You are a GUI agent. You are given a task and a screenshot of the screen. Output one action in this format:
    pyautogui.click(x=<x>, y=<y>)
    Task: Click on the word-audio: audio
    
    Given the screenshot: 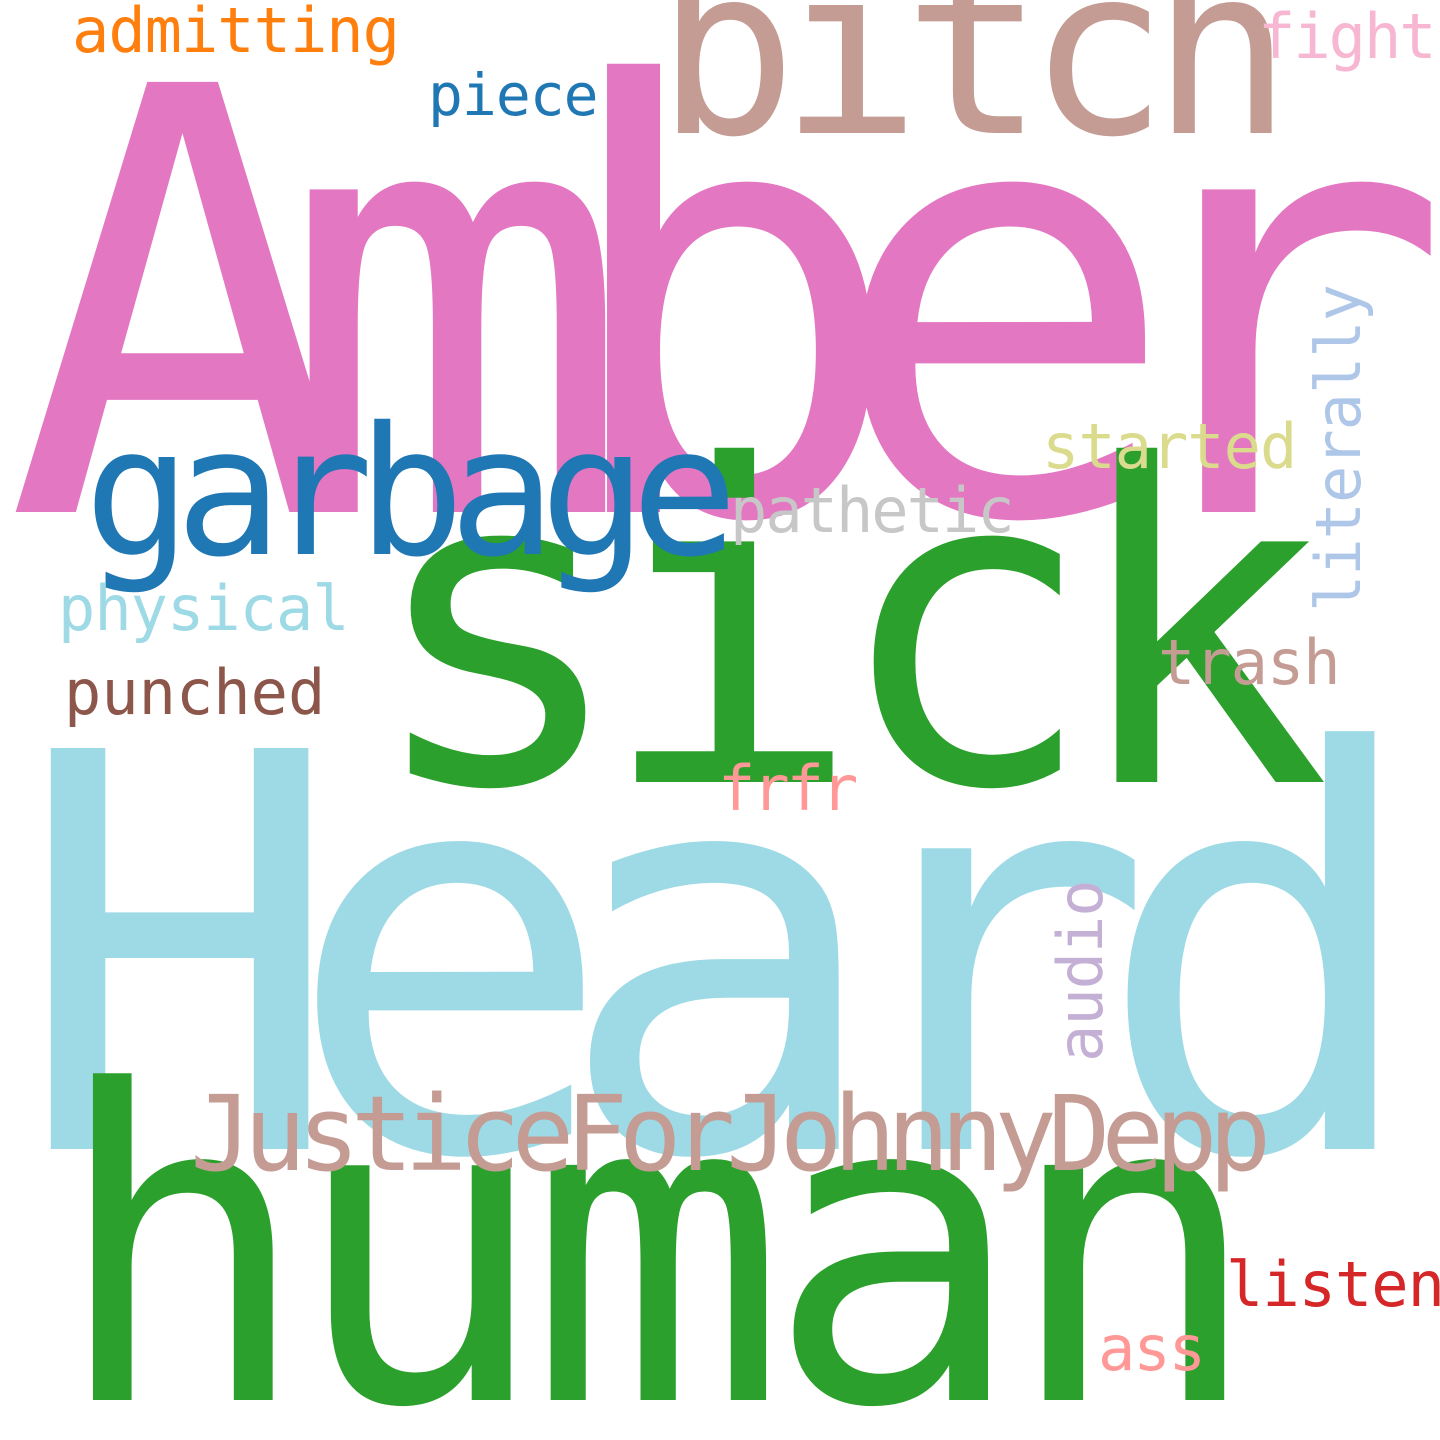 What is the action you would take?
    pyautogui.click(x=1080, y=971)
    